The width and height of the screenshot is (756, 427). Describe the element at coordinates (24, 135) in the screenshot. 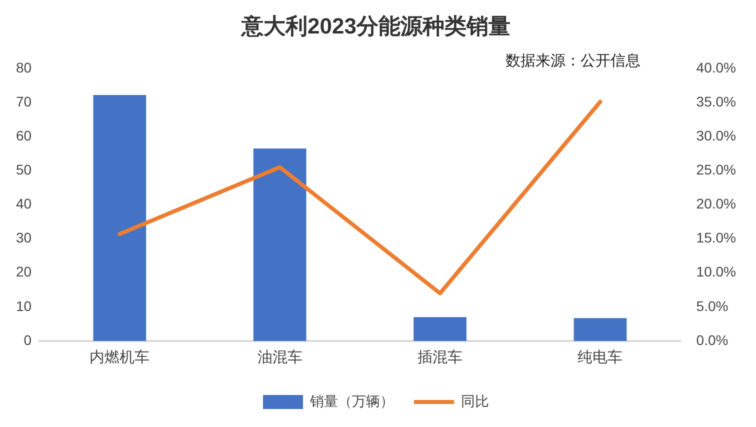

I see `y-tick-label: 60` at that location.